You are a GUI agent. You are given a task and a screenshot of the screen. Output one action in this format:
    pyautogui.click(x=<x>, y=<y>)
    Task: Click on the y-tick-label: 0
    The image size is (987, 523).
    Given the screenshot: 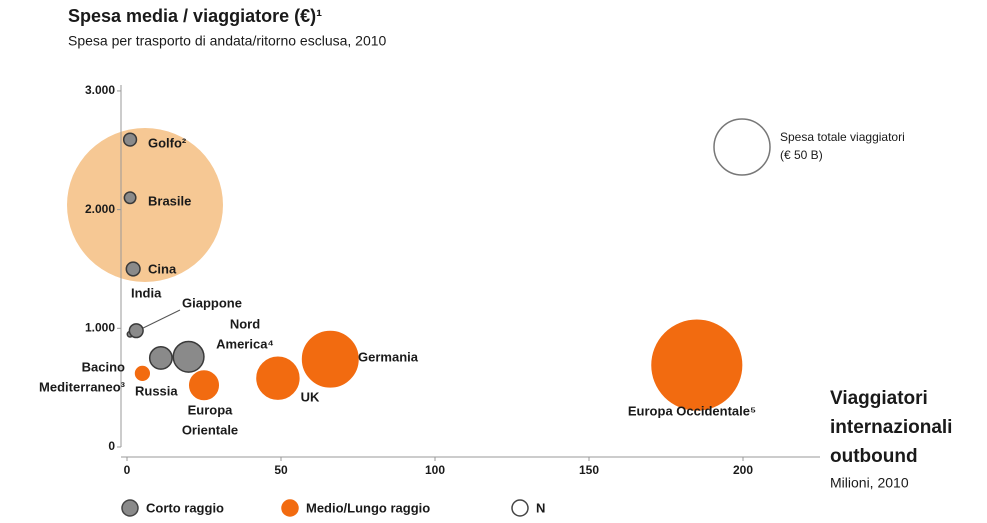 What is the action you would take?
    pyautogui.click(x=111, y=446)
    